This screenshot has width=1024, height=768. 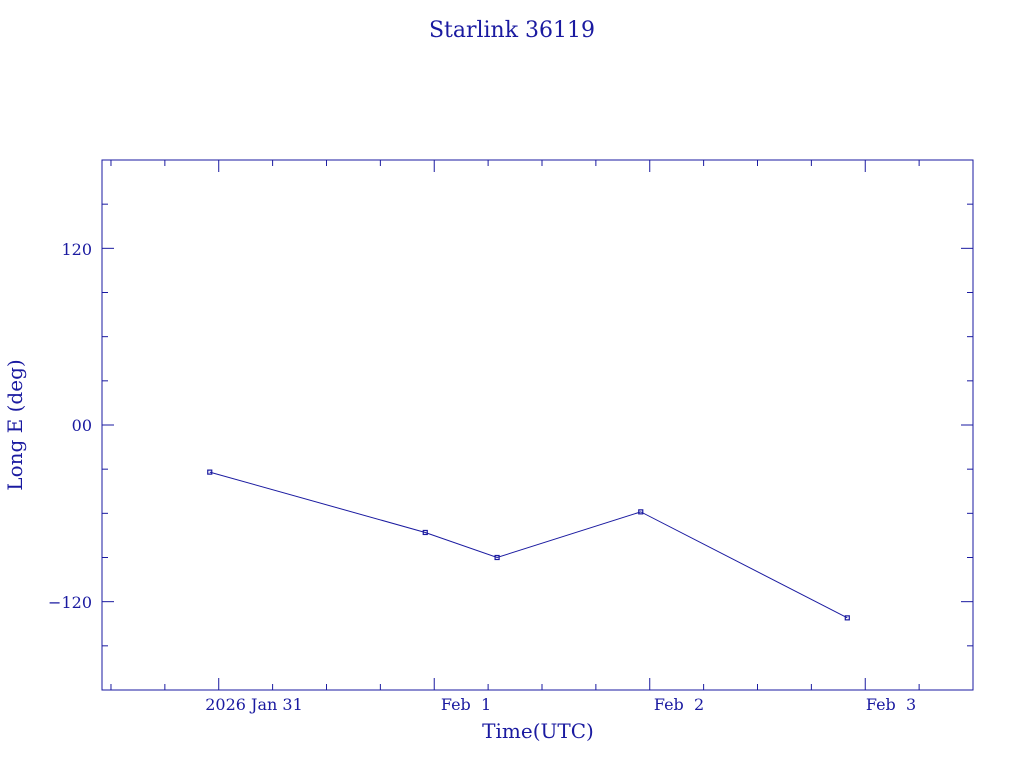 I want to click on x-tick-label-feb1: Feb 1, so click(x=466, y=704).